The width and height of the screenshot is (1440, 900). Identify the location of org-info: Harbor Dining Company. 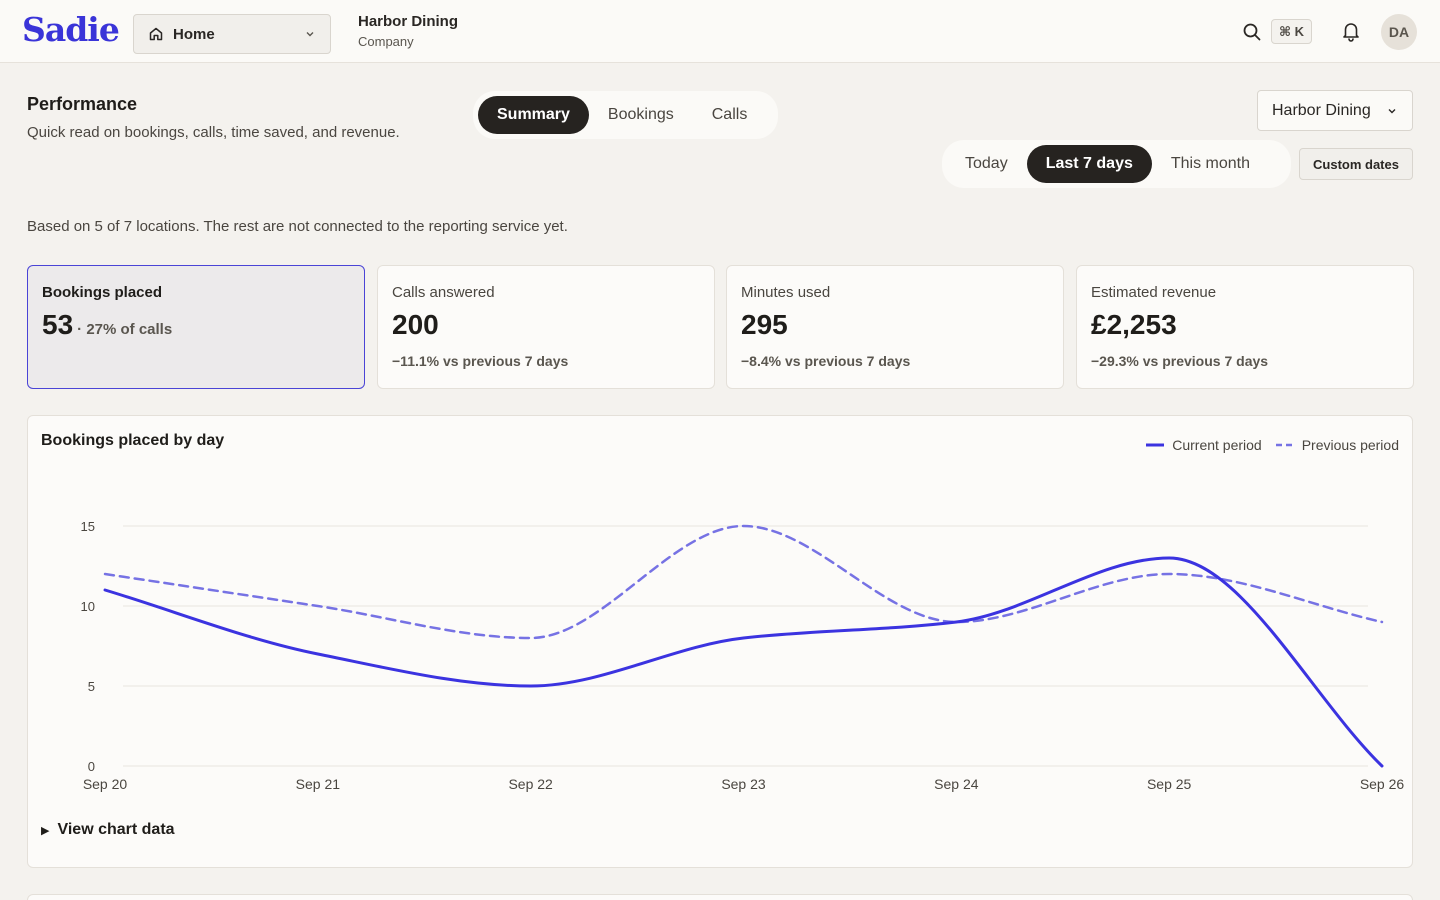
(408, 31).